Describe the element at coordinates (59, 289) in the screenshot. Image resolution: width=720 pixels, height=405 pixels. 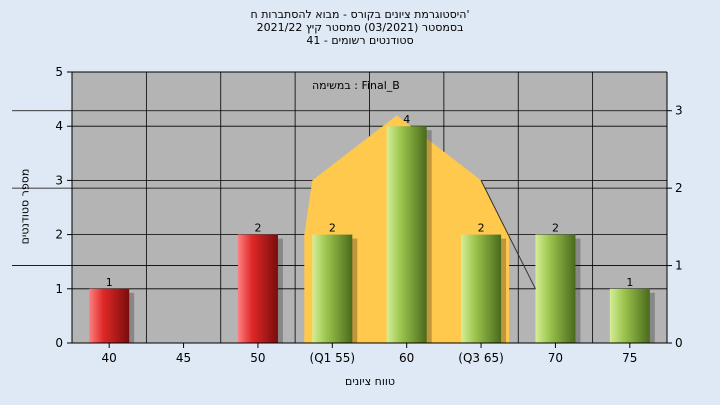
I see `y-tick-label: 1` at that location.